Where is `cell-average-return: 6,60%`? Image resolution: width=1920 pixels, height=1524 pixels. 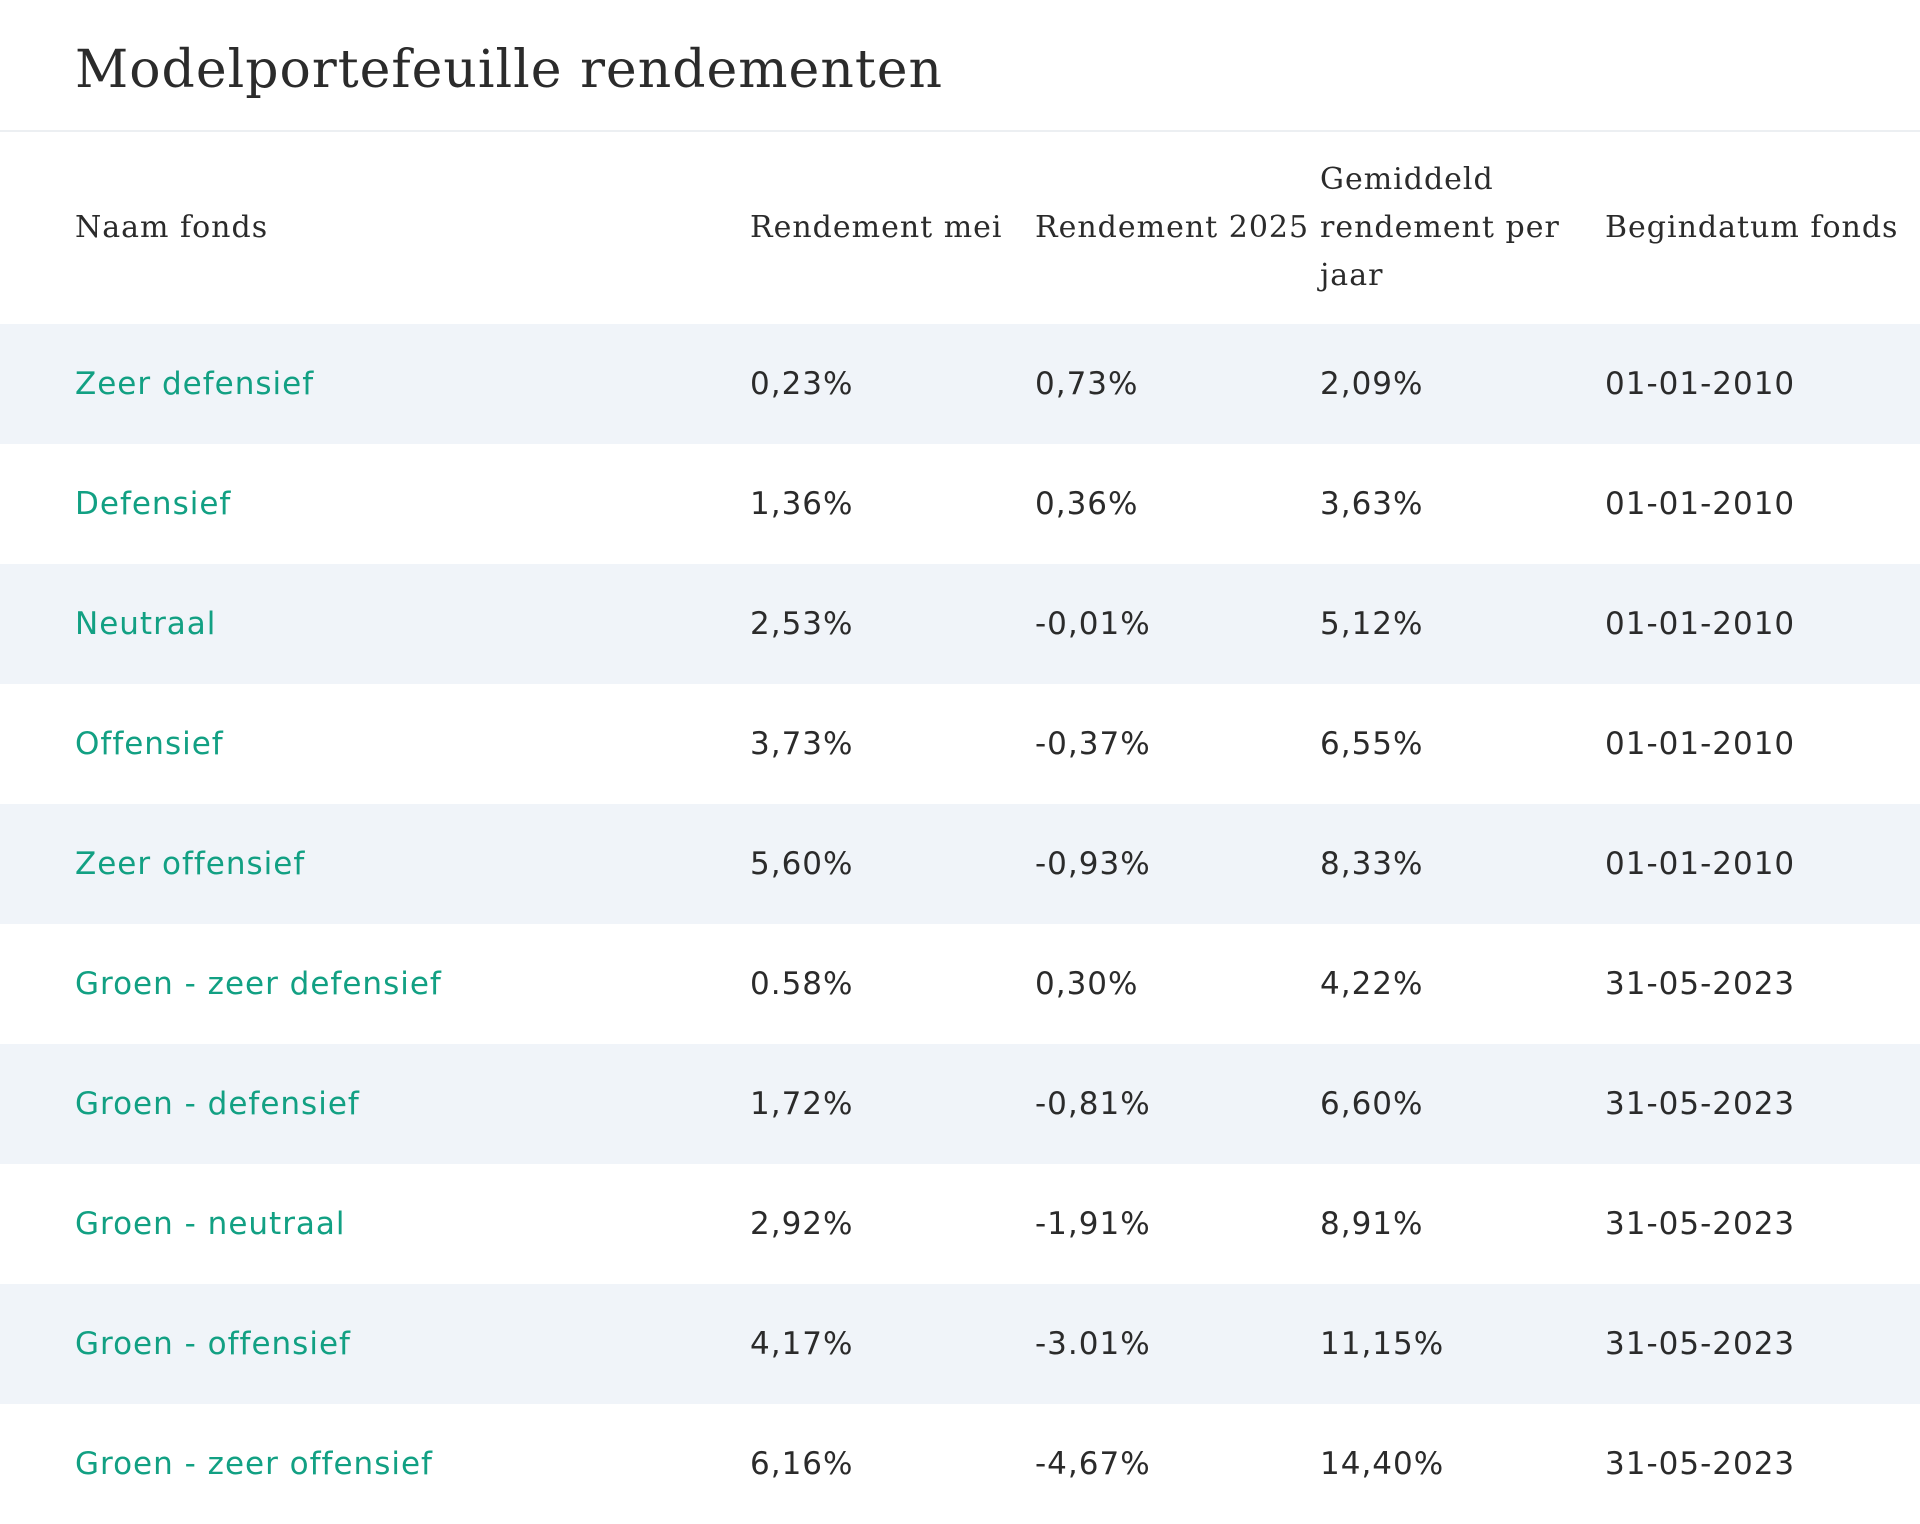
cell-average-return: 6,60% is located at coordinates (1372, 1104).